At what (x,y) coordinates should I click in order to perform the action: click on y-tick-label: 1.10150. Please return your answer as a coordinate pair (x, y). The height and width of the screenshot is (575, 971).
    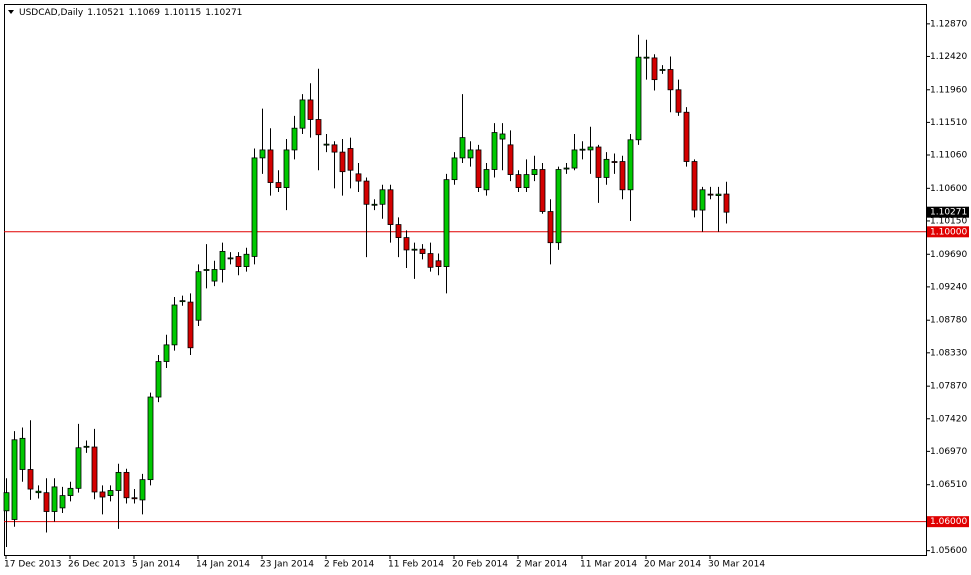
    Looking at the image, I should click on (948, 221).